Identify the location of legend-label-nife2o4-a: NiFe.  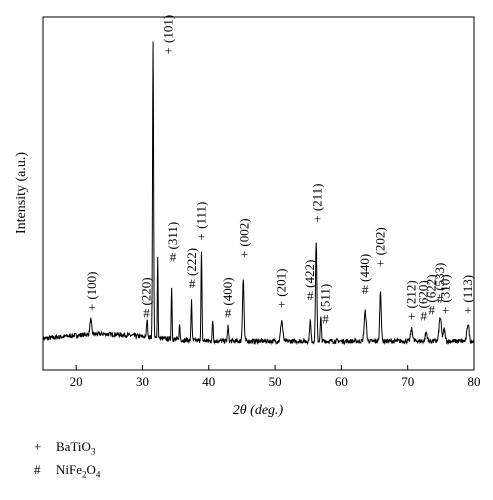
(69, 469).